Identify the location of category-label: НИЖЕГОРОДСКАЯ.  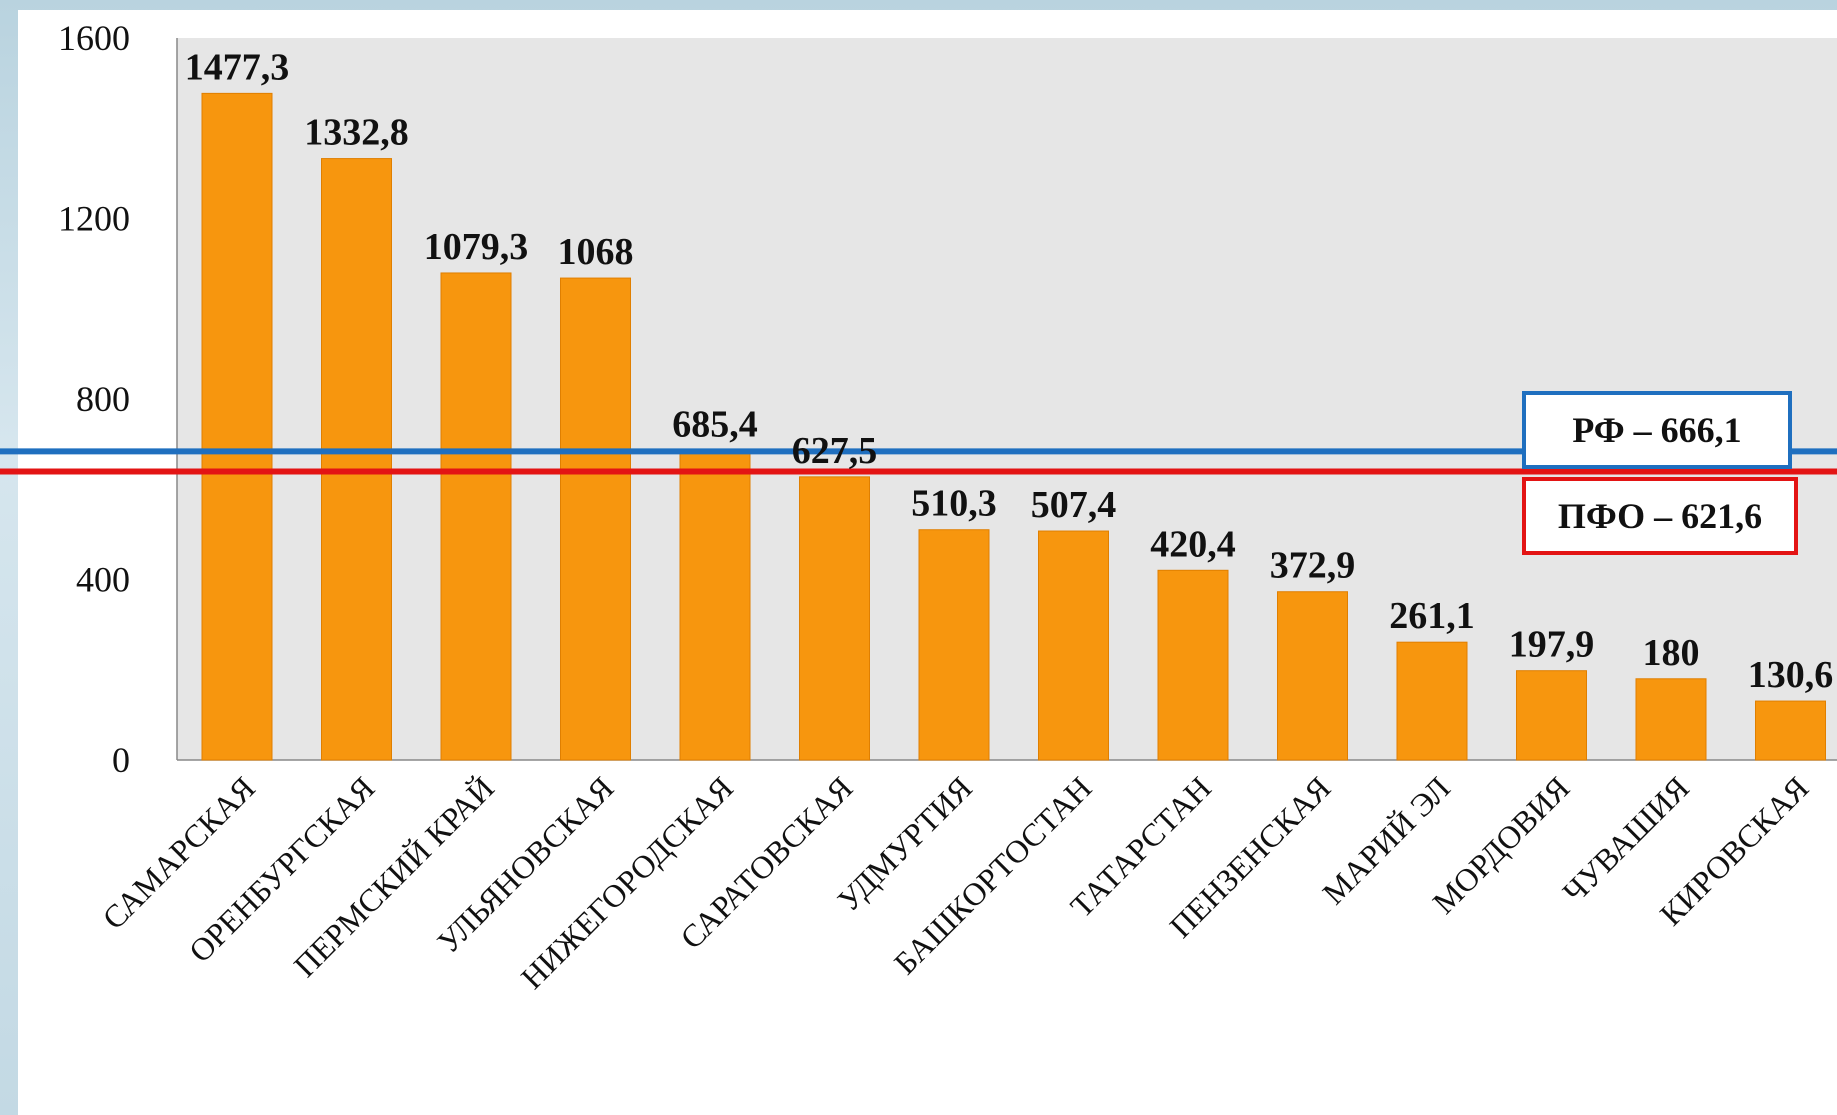
(627, 882).